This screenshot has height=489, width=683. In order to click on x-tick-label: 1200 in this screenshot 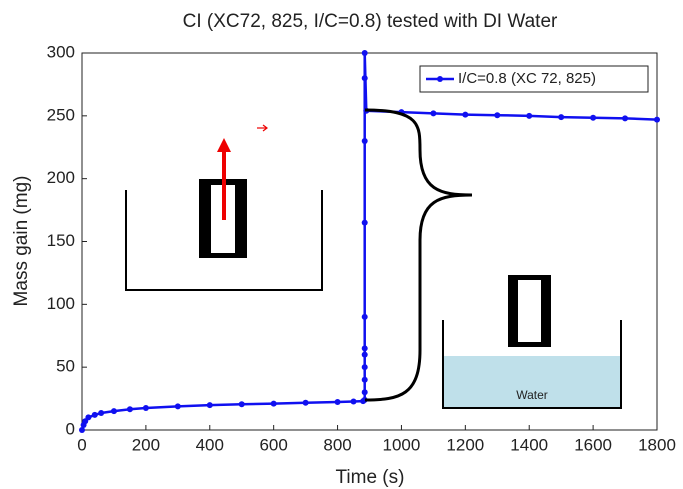, I will do `click(465, 444)`.